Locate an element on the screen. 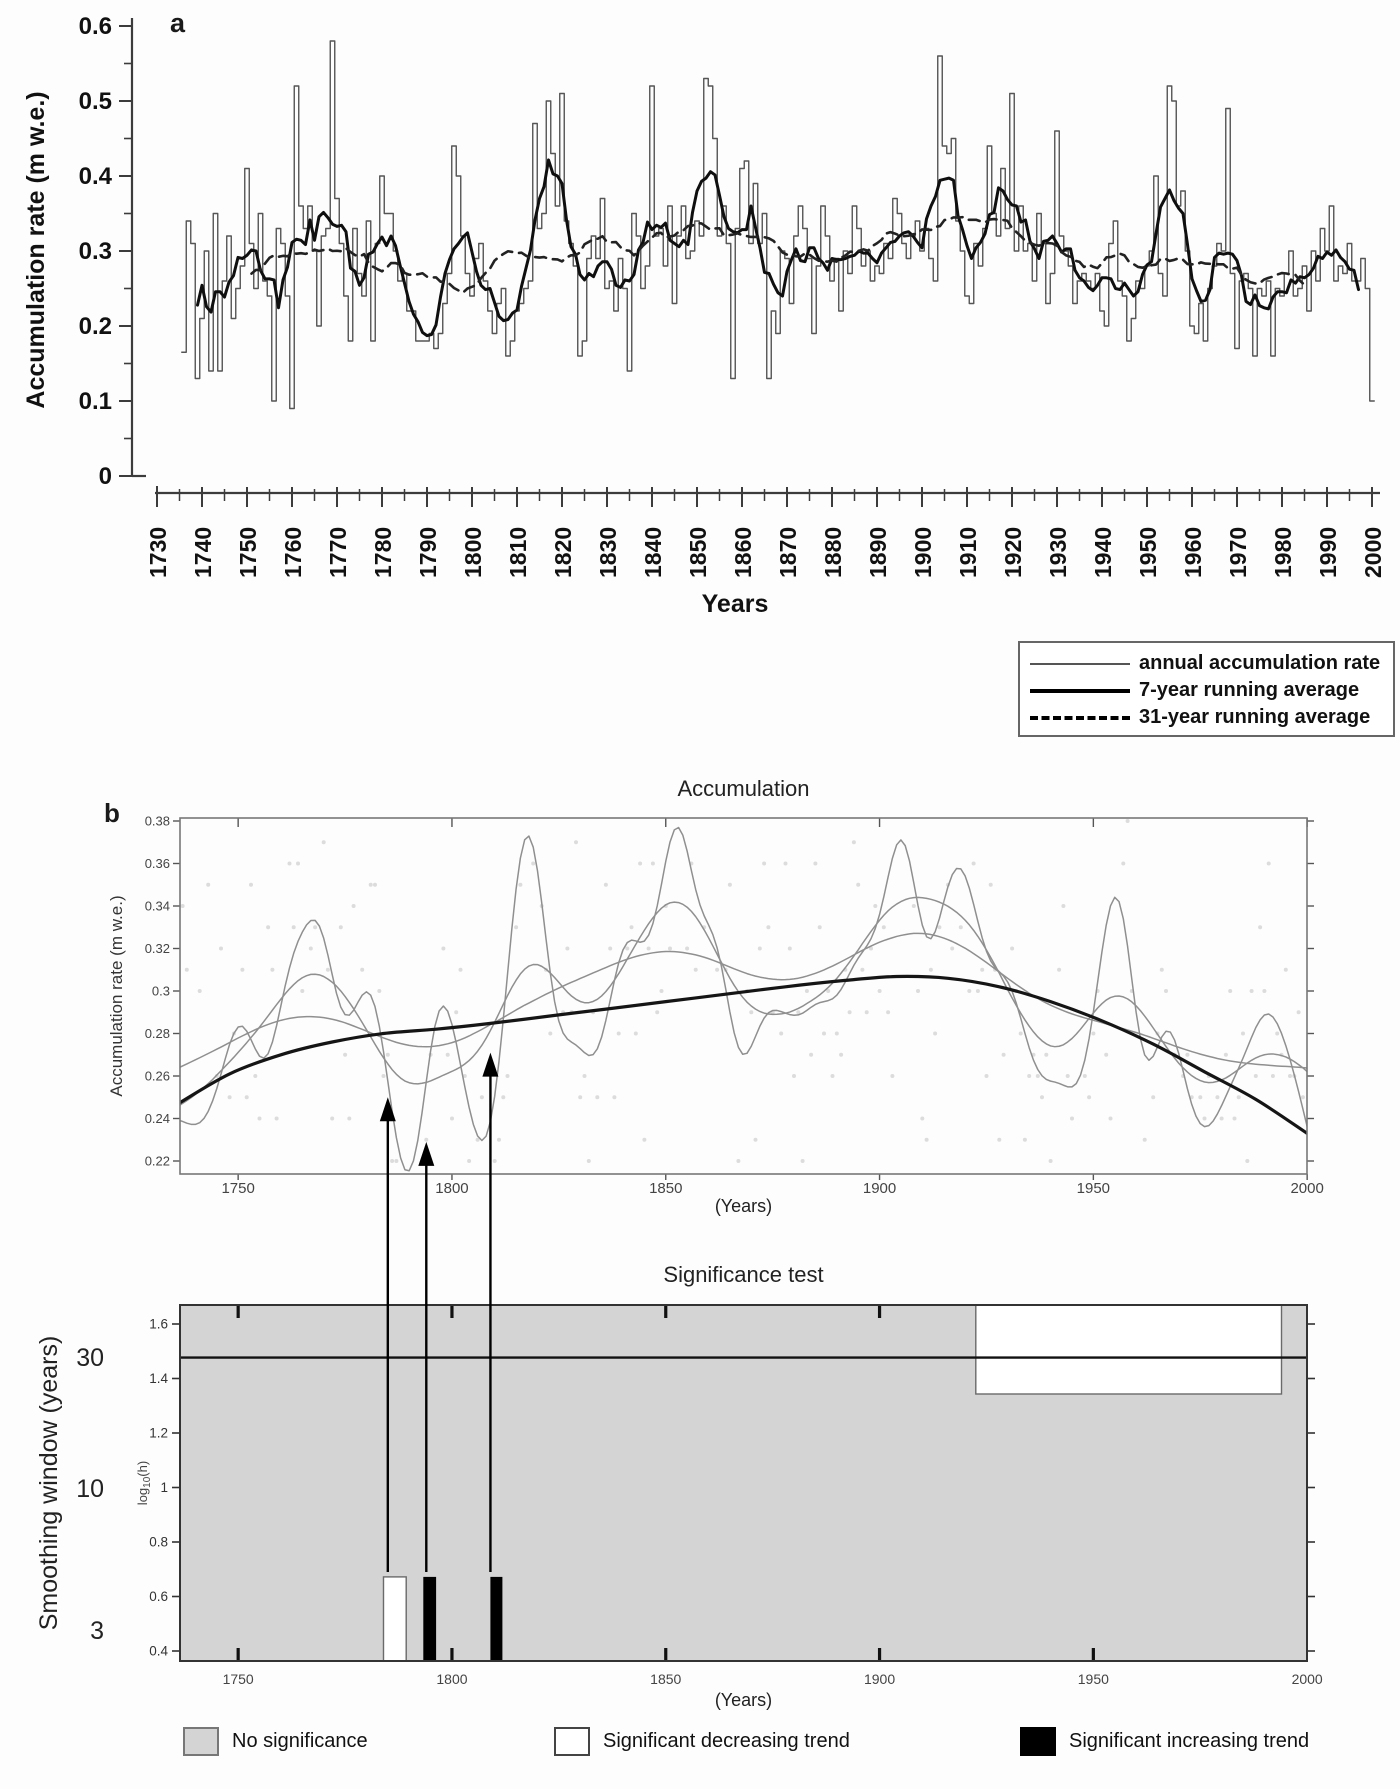 The image size is (1400, 1789). x-tick-label: 1760 is located at coordinates (293, 552).